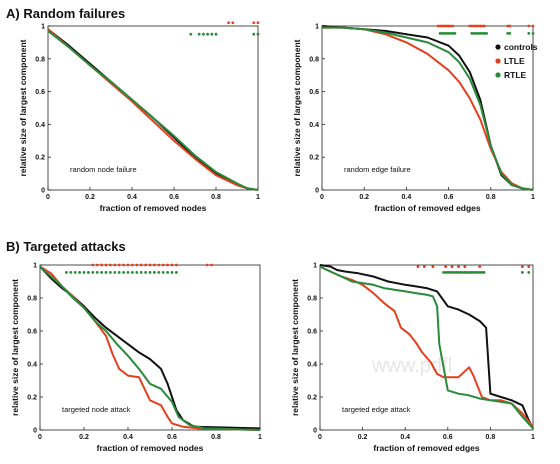  Describe the element at coordinates (516, 61) in the screenshot. I see `legend: controls LTLE RTLE` at that location.